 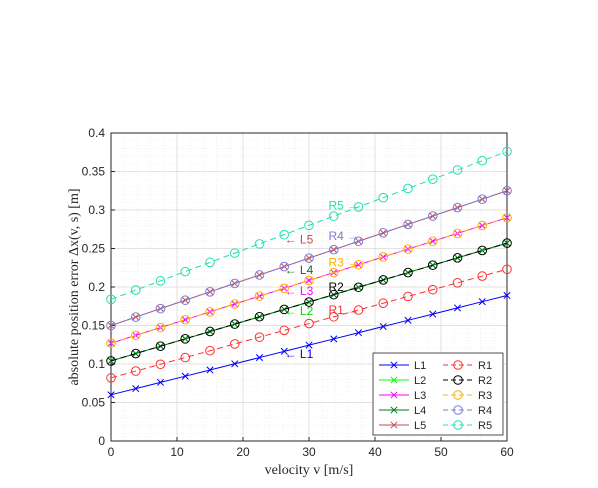 What do you see at coordinates (299, 270) in the screenshot?
I see `annotation-L4: ← L4` at bounding box center [299, 270].